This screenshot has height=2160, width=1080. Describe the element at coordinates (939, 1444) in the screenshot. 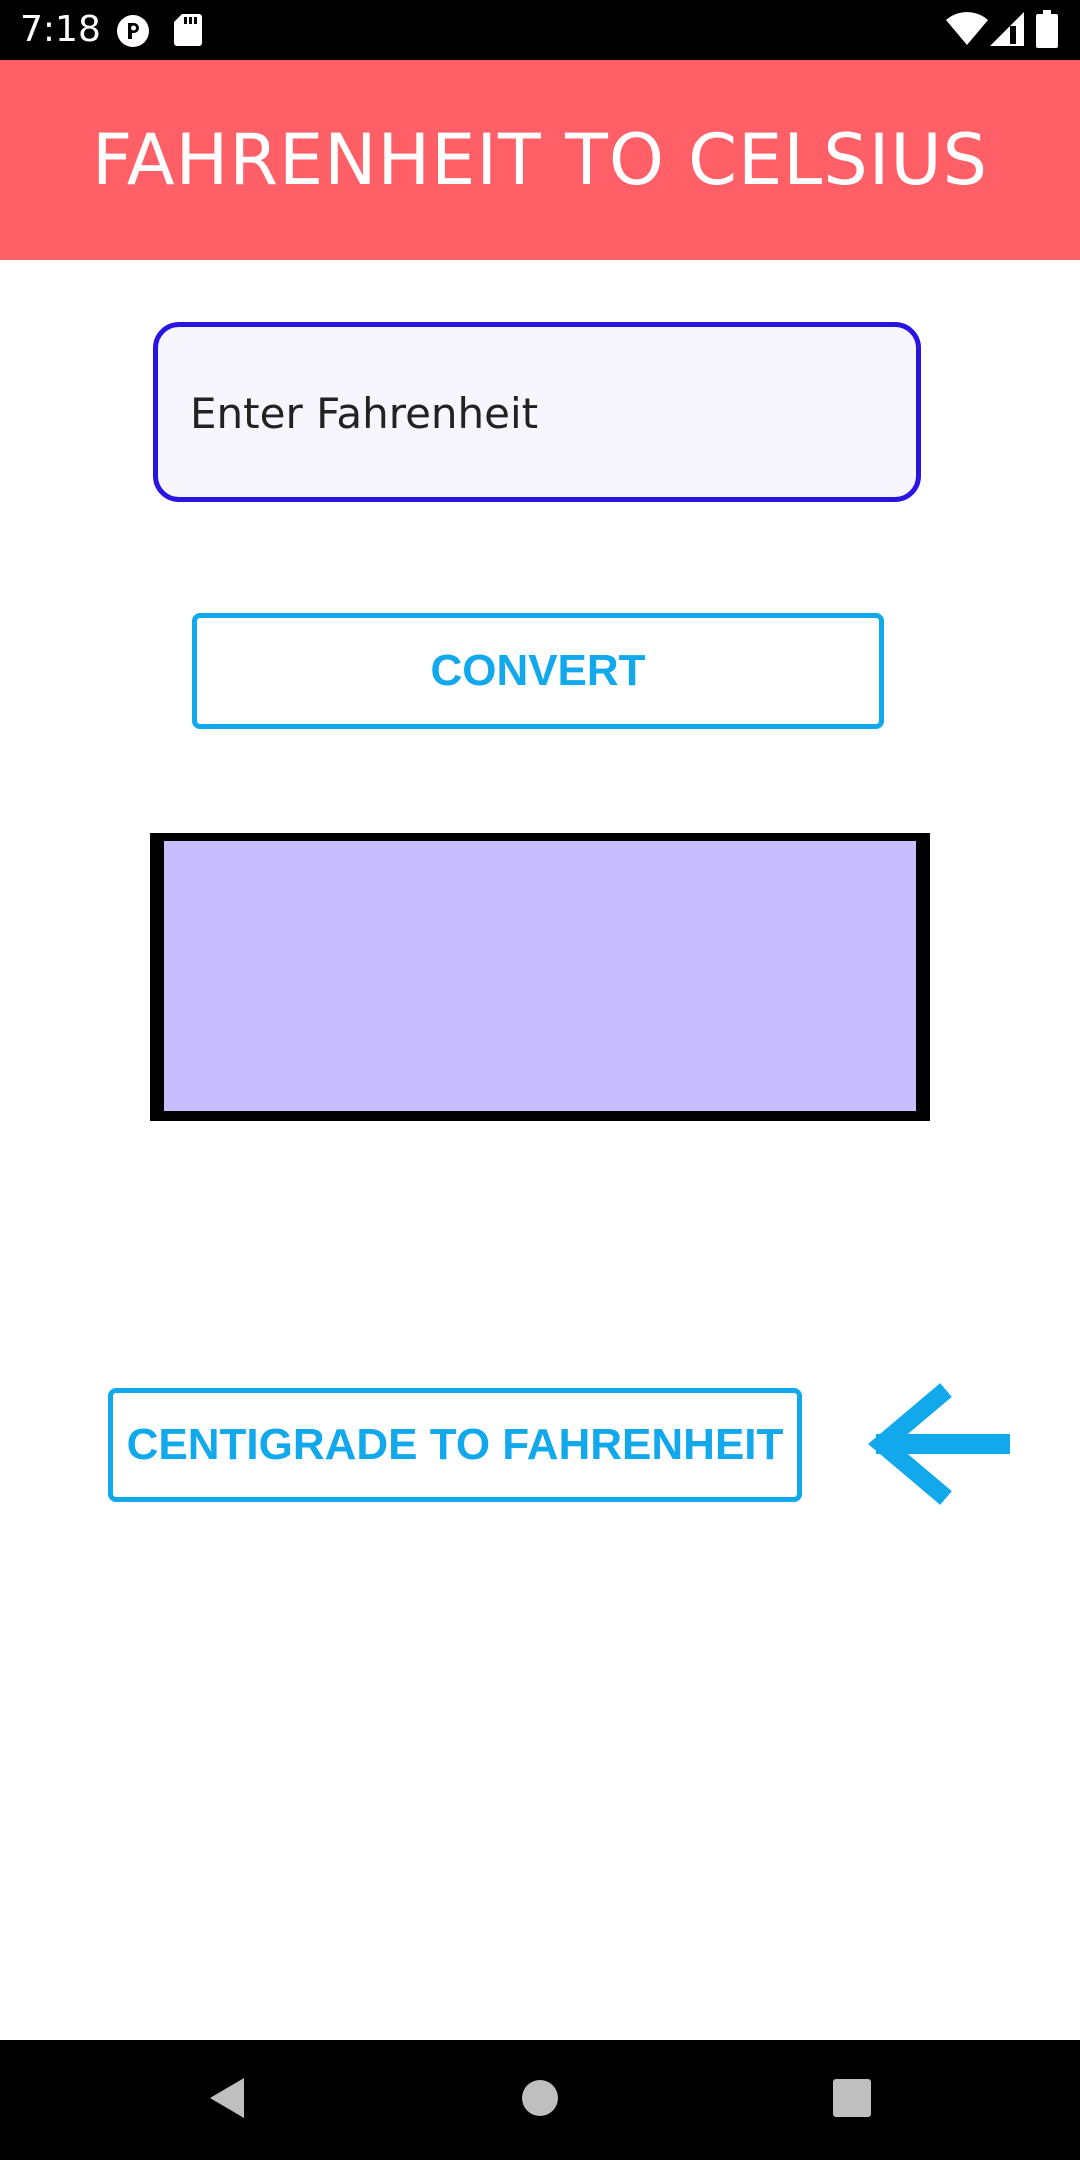

I see `arrow-left-icon` at that location.